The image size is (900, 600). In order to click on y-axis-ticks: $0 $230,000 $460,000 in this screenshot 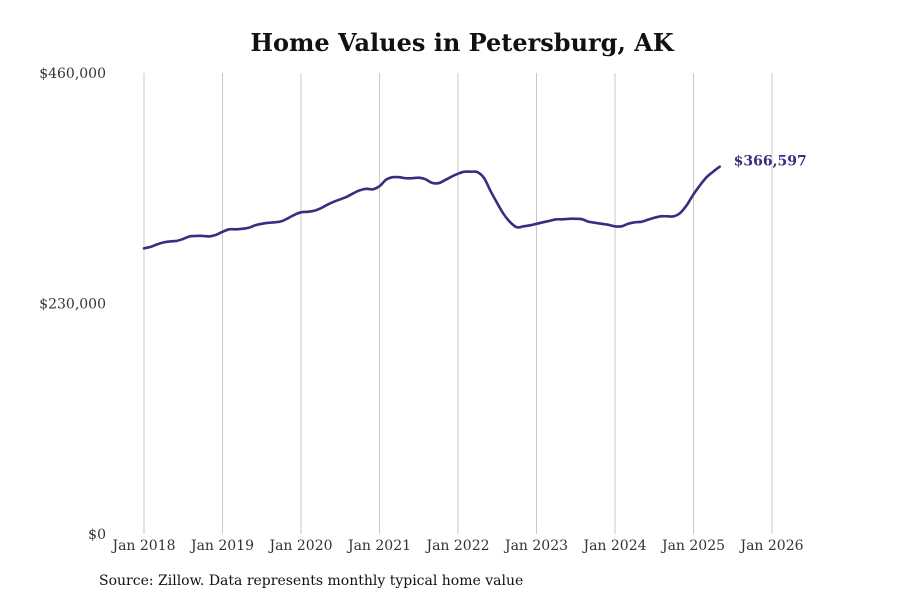, I will do `click(72, 304)`.